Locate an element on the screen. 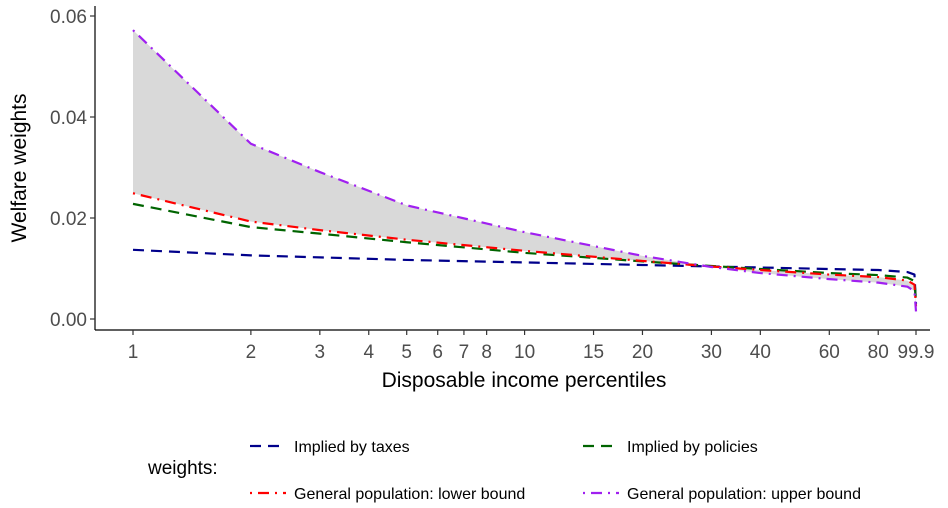  x-tick-label-0: 1 is located at coordinates (133, 352).